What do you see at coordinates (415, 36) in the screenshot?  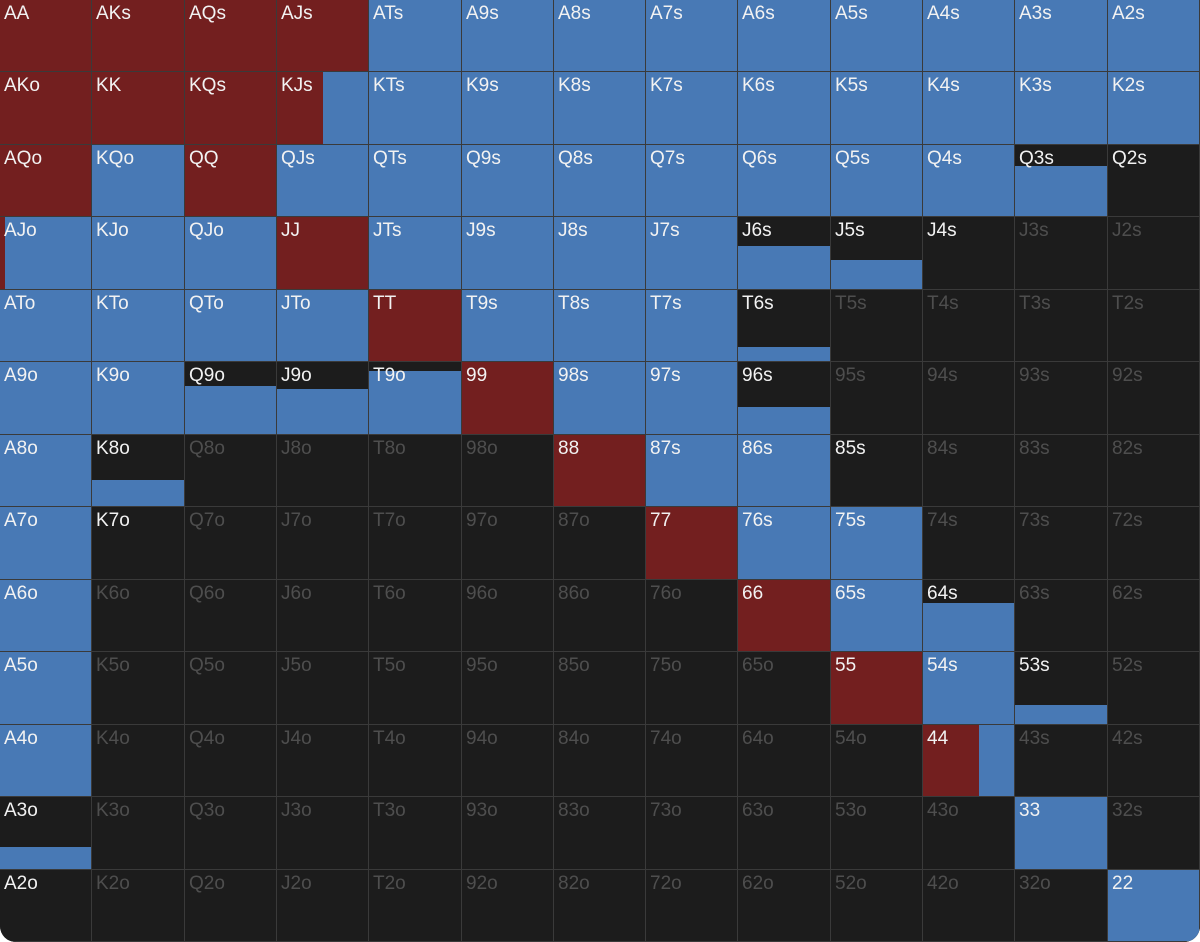 I see `hand-cell: ATs` at bounding box center [415, 36].